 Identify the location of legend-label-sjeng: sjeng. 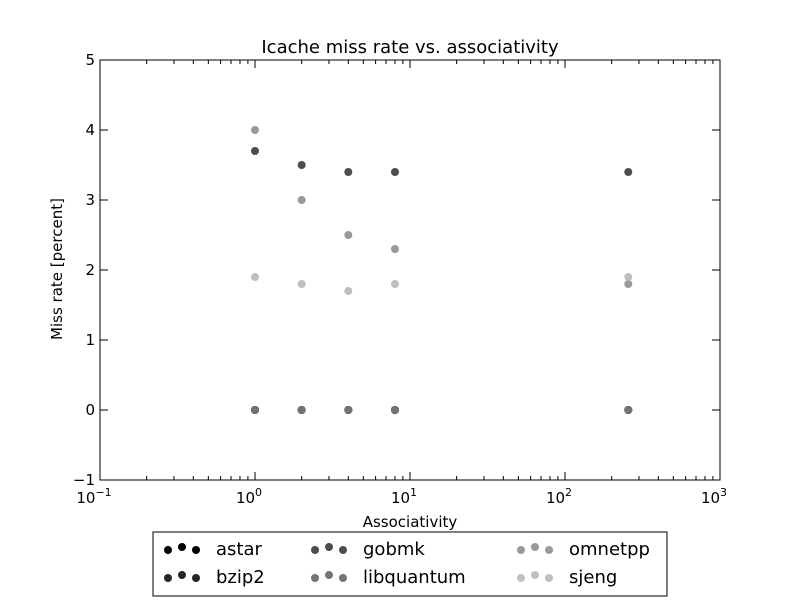
(593, 577).